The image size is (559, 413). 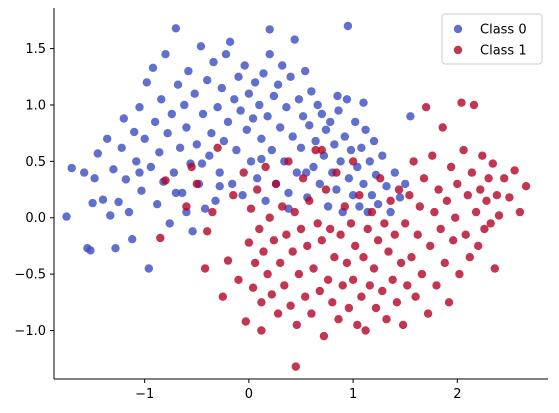 I want to click on x-tick-label-3: 2, so click(x=457, y=394).